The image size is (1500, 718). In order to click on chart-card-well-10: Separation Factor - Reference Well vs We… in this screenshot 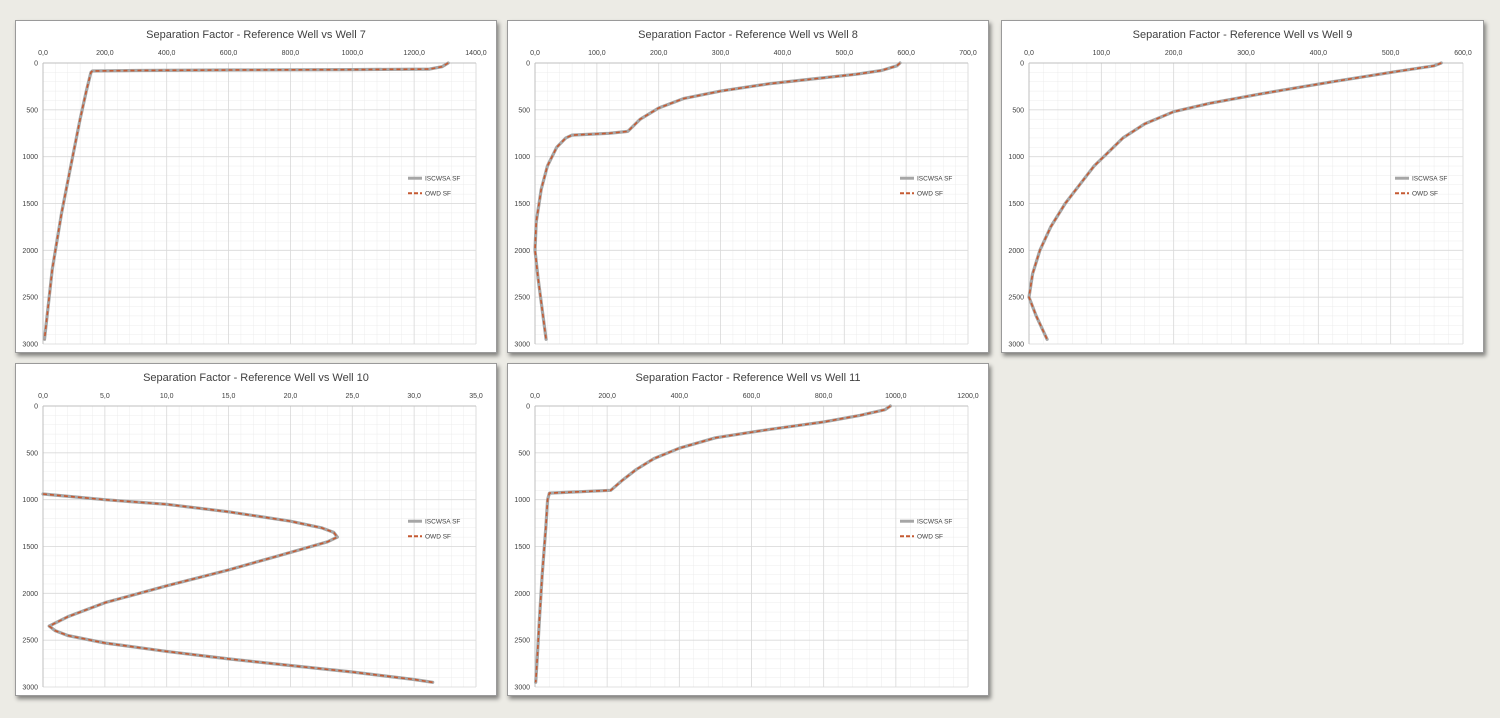, I will do `click(256, 529)`.